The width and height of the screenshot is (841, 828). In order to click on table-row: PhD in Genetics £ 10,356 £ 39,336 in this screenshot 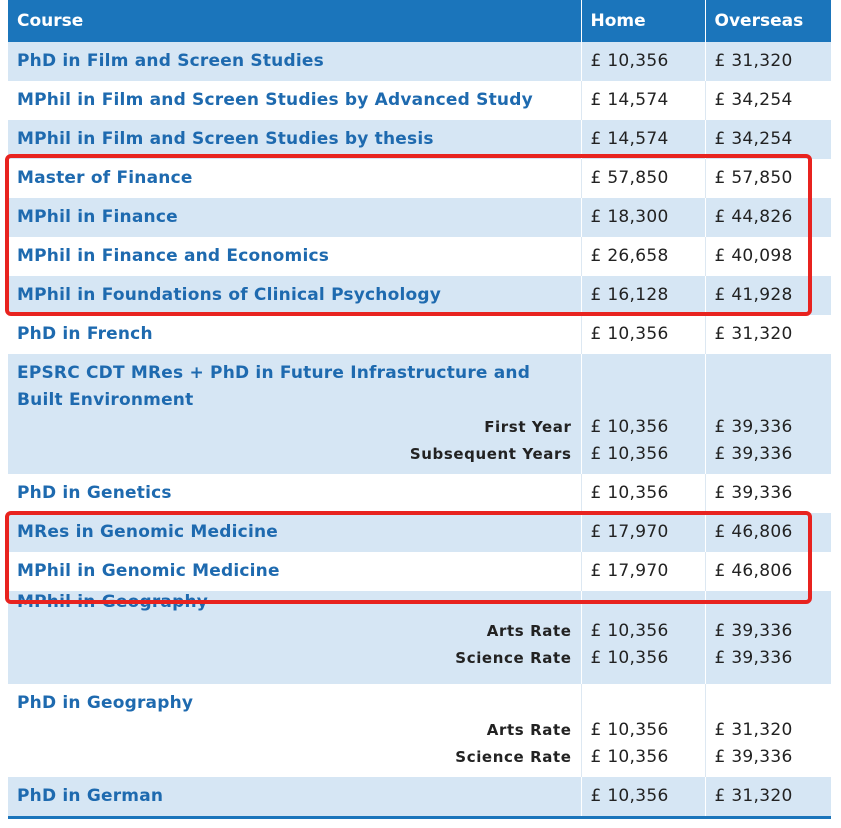, I will do `click(419, 493)`.